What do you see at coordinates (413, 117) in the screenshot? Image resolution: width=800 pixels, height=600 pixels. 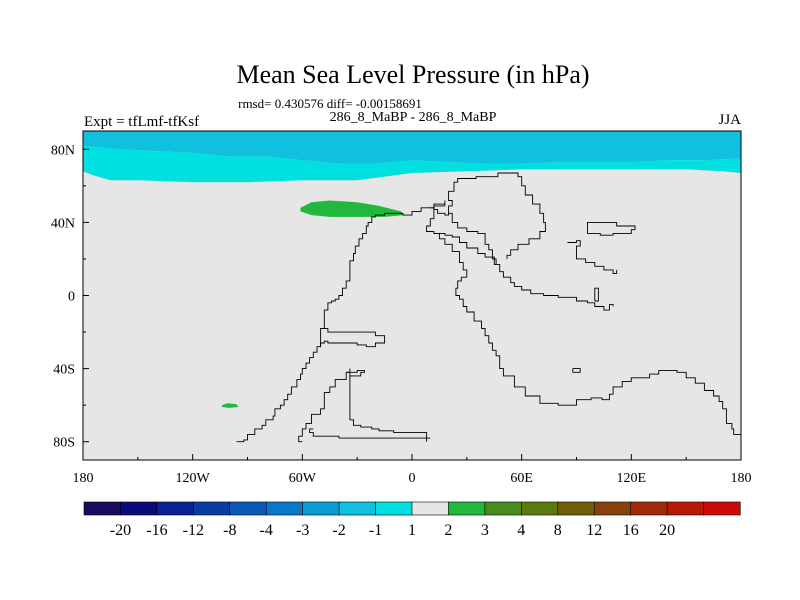 I see `comparison-label: 286_8_MaBP - 286_8_MaBP` at bounding box center [413, 117].